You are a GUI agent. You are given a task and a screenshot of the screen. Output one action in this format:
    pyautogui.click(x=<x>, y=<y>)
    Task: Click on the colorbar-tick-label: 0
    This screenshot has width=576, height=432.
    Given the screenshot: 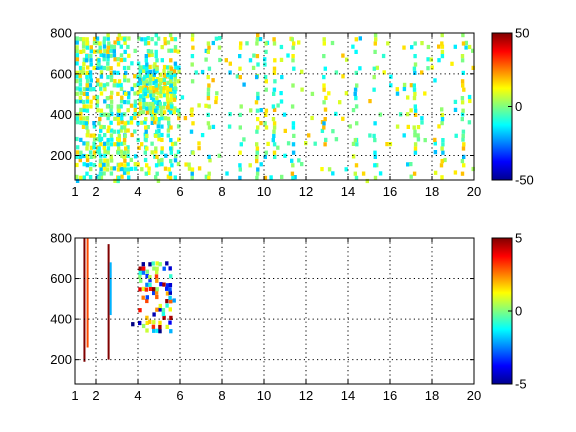 What is the action you would take?
    pyautogui.click(x=518, y=106)
    